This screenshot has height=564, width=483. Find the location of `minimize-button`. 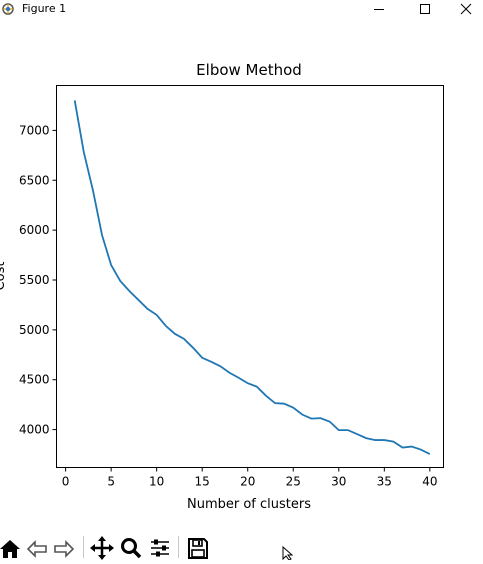

minimize-button is located at coordinates (379, 9).